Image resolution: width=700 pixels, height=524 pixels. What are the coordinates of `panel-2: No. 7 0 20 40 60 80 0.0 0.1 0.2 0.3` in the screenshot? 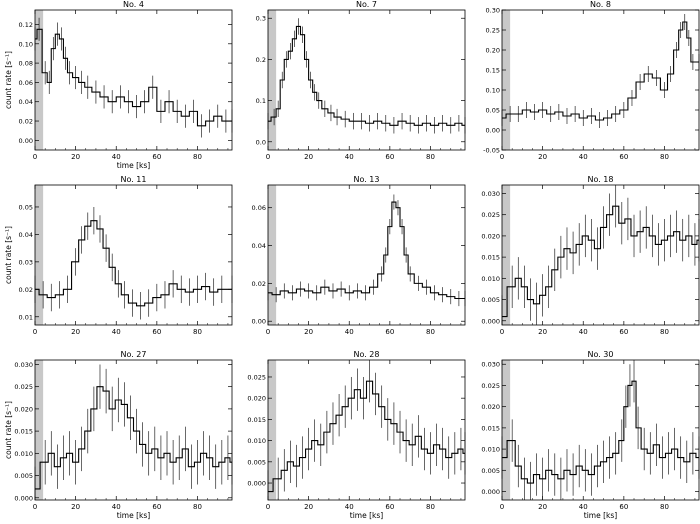 It's located at (361, 80).